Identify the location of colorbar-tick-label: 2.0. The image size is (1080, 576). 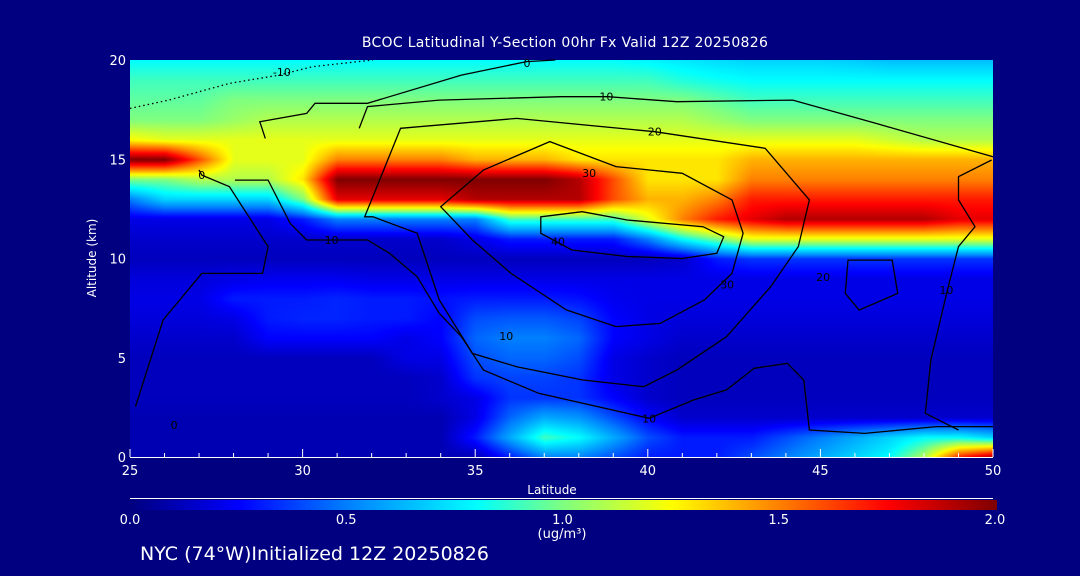
(995, 520).